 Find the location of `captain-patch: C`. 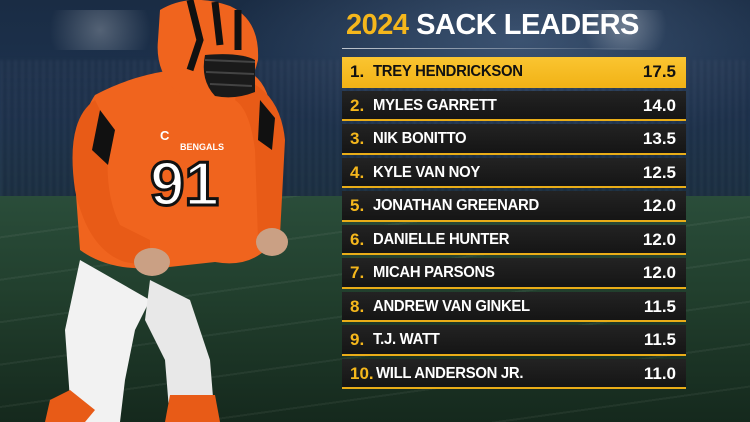

captain-patch: C is located at coordinates (165, 135).